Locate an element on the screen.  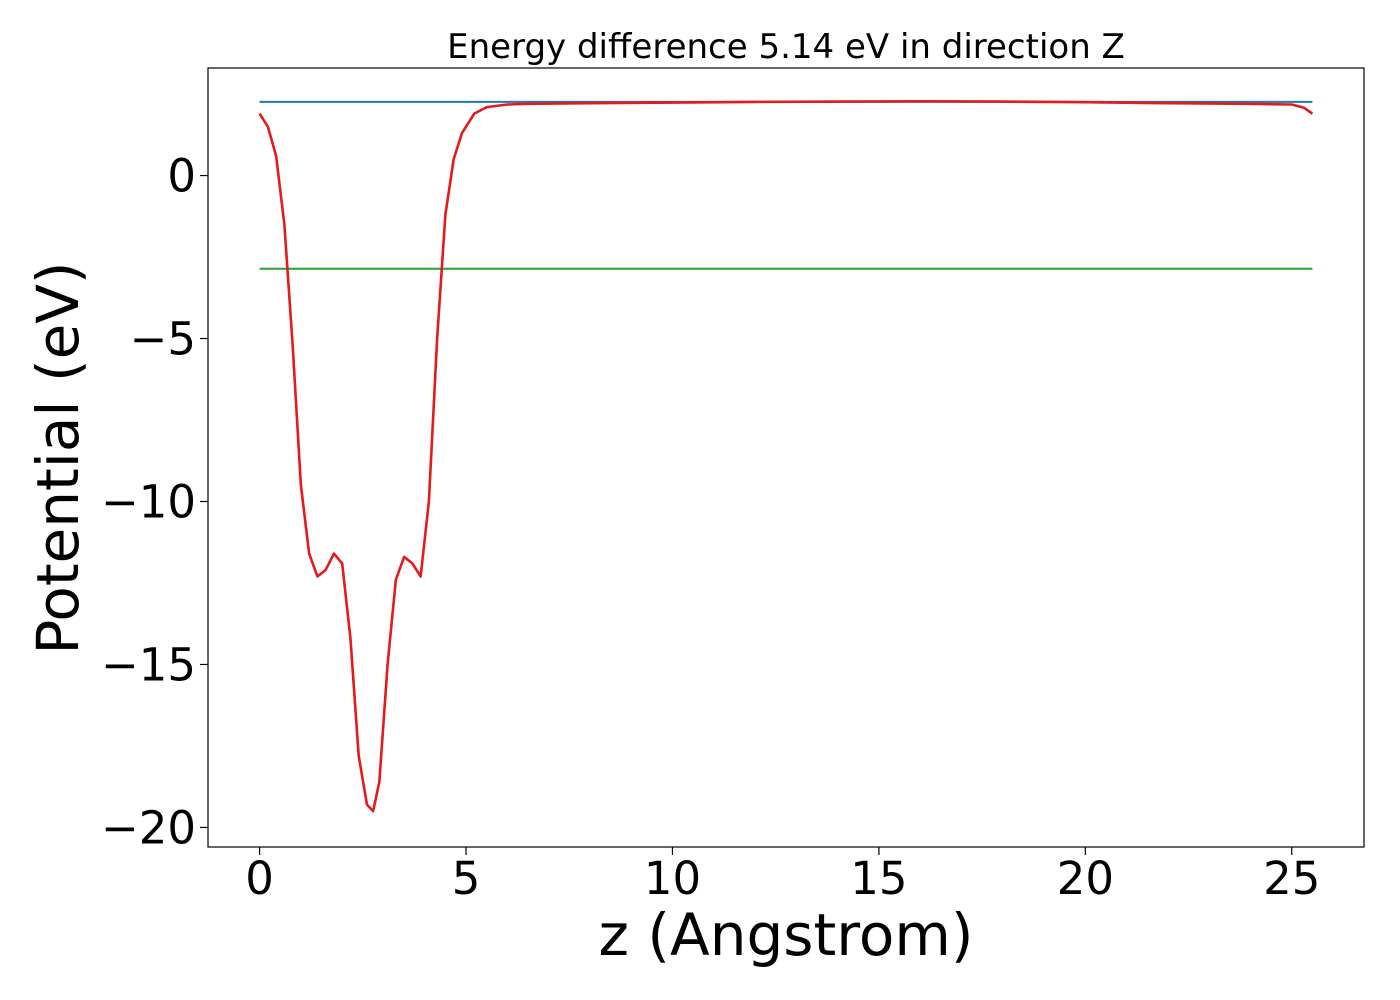
chart-title: Energy difference 5.14 eV in direction Z is located at coordinates (786, 47).